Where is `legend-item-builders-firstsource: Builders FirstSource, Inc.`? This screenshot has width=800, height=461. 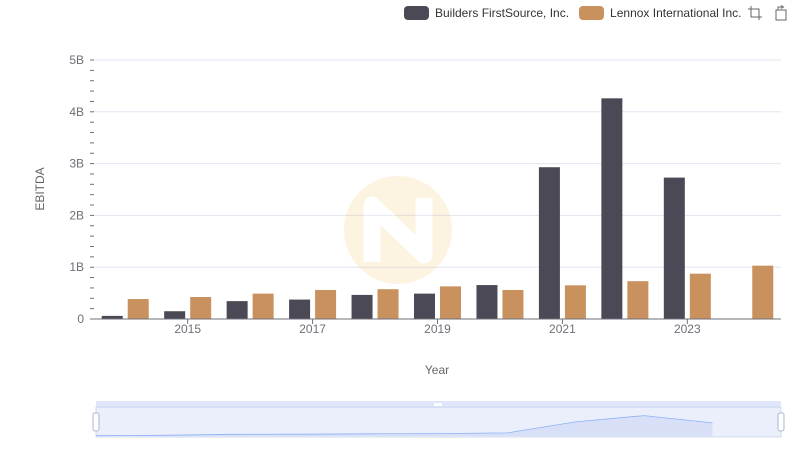
legend-item-builders-firstsource: Builders FirstSource, Inc. is located at coordinates (486, 13).